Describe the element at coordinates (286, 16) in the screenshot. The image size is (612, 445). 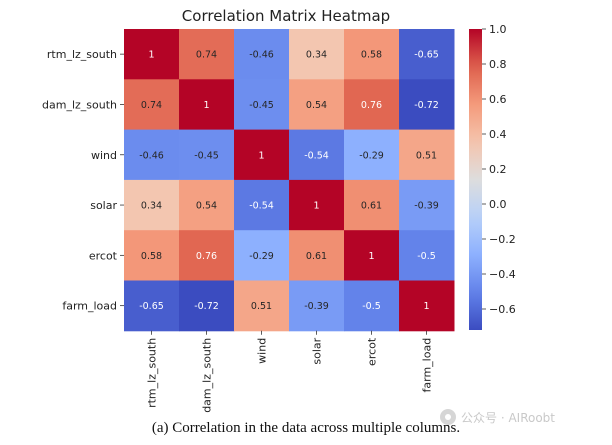
I see `chart-title: Correlation Matrix Heatmap` at that location.